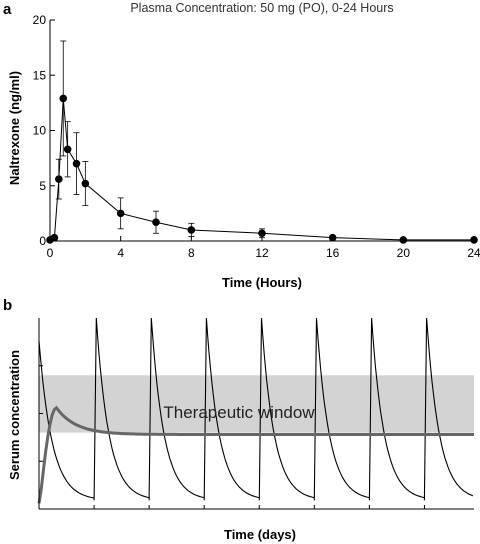  What do you see at coordinates (50, 253) in the screenshot?
I see `x-tick-label: 0` at bounding box center [50, 253].